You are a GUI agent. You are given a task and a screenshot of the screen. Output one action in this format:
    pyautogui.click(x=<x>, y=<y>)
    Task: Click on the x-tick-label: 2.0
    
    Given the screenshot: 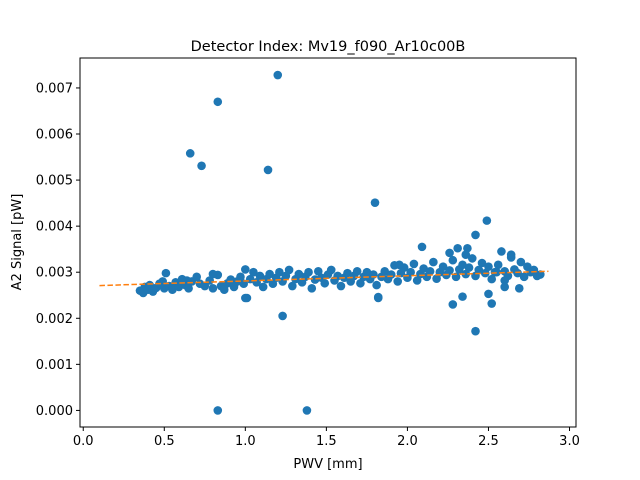 What is the action you would take?
    pyautogui.click(x=407, y=441)
    